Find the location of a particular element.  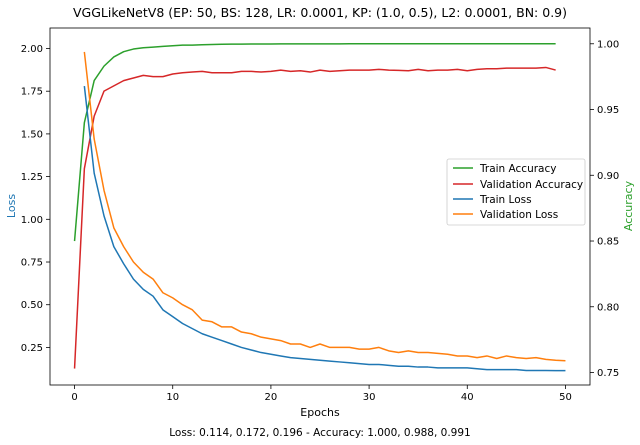

left-y-tick-label: 1.00 is located at coordinates (32, 220).